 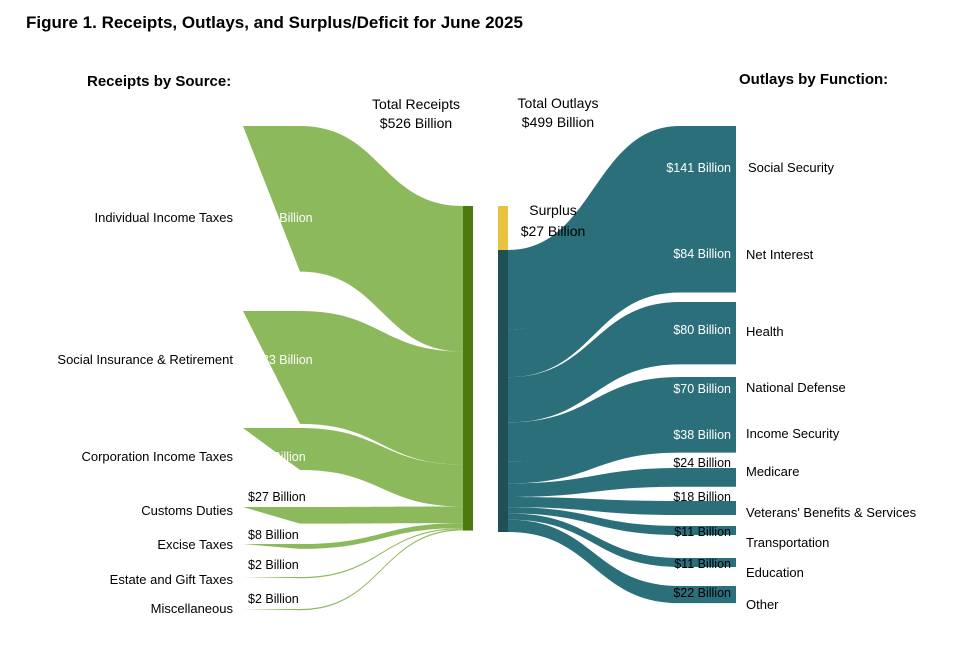 What do you see at coordinates (280, 218) in the screenshot?
I see `receipt-value-individual-income-taxes: $236 Billion` at bounding box center [280, 218].